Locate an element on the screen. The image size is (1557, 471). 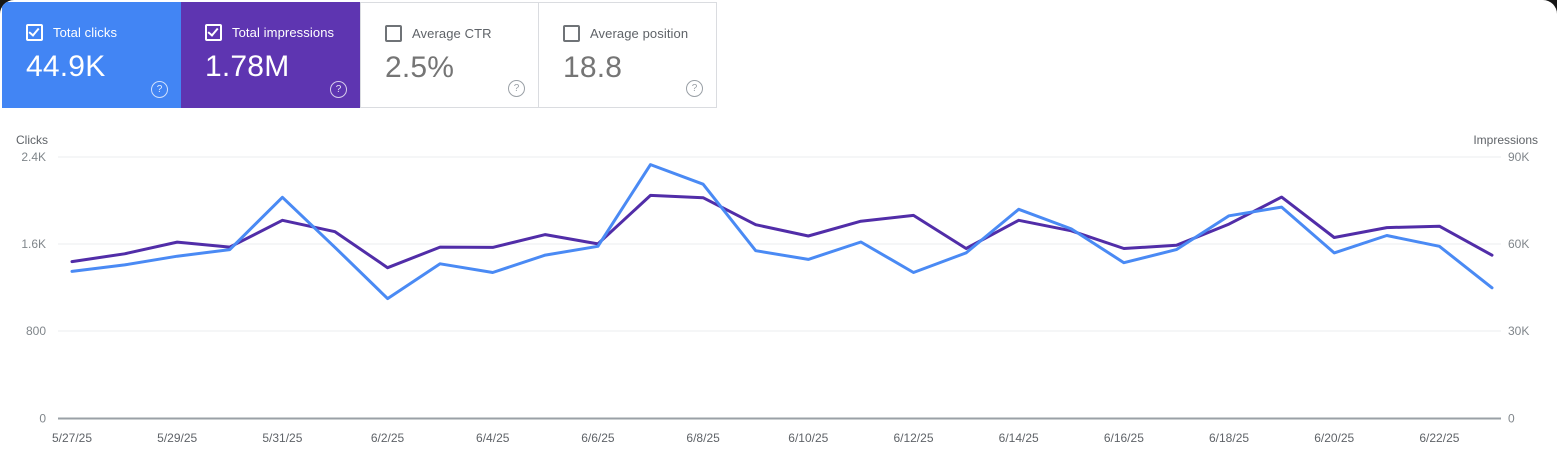
metric-card-average-position: Average position 18.8 ? is located at coordinates (627, 55).